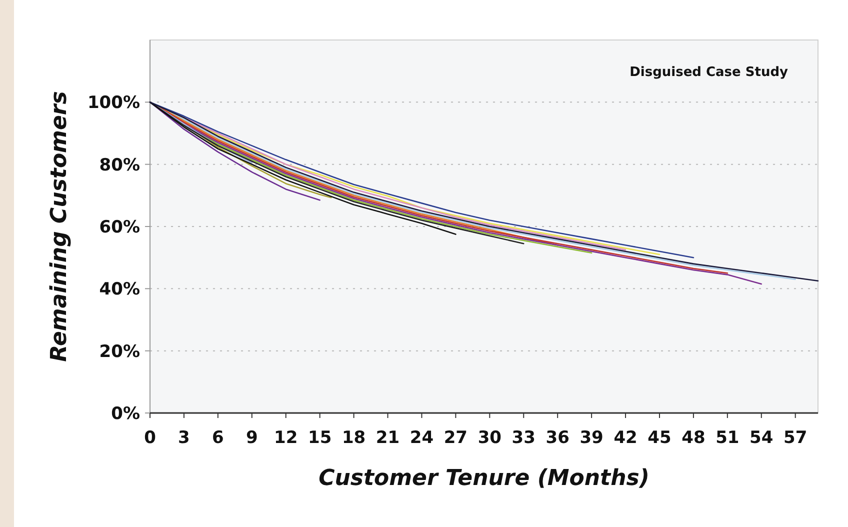 The height and width of the screenshot is (527, 848). Describe the element at coordinates (728, 438) in the screenshot. I see `x-tick-label: 51` at that location.